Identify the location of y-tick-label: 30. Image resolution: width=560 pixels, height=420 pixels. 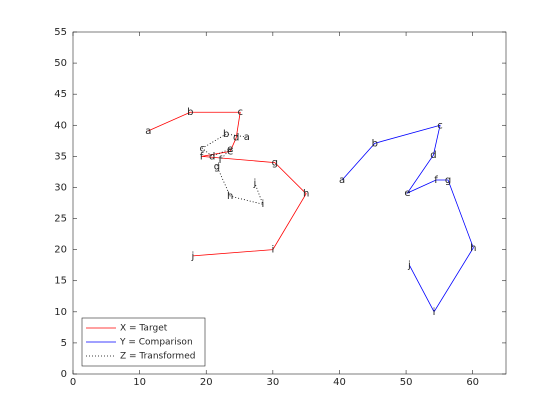
(60, 187).